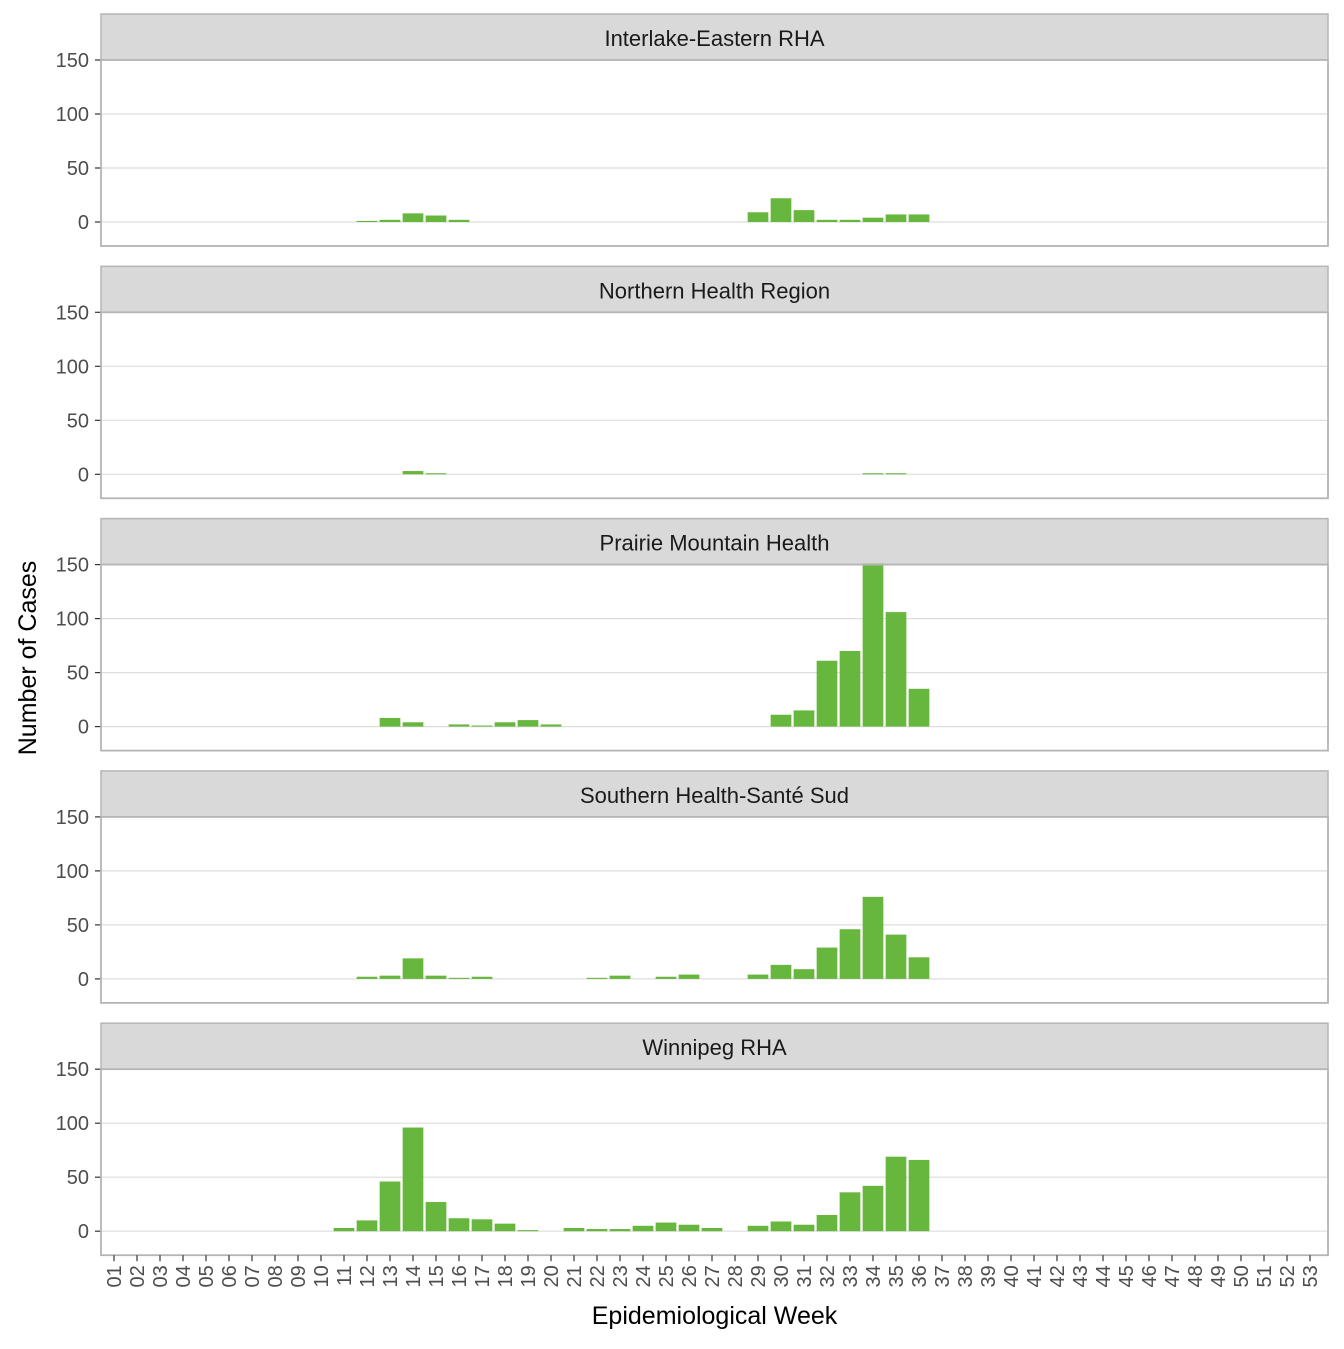 This screenshot has width=1344, height=1349. Describe the element at coordinates (1104, 1276) in the screenshot. I see `x-tick-label: 44` at that location.